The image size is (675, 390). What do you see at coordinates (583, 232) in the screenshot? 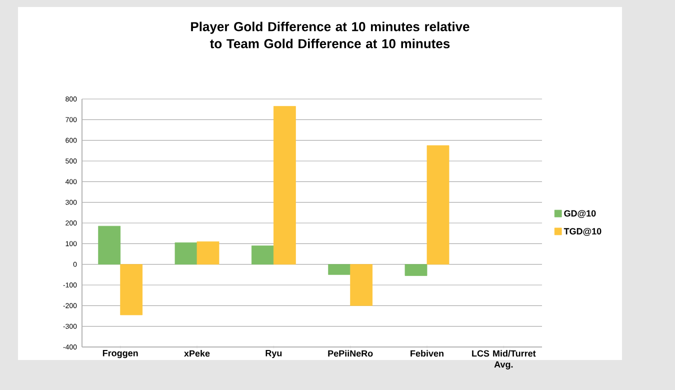
I see `legend-label: TGD@10` at bounding box center [583, 232].